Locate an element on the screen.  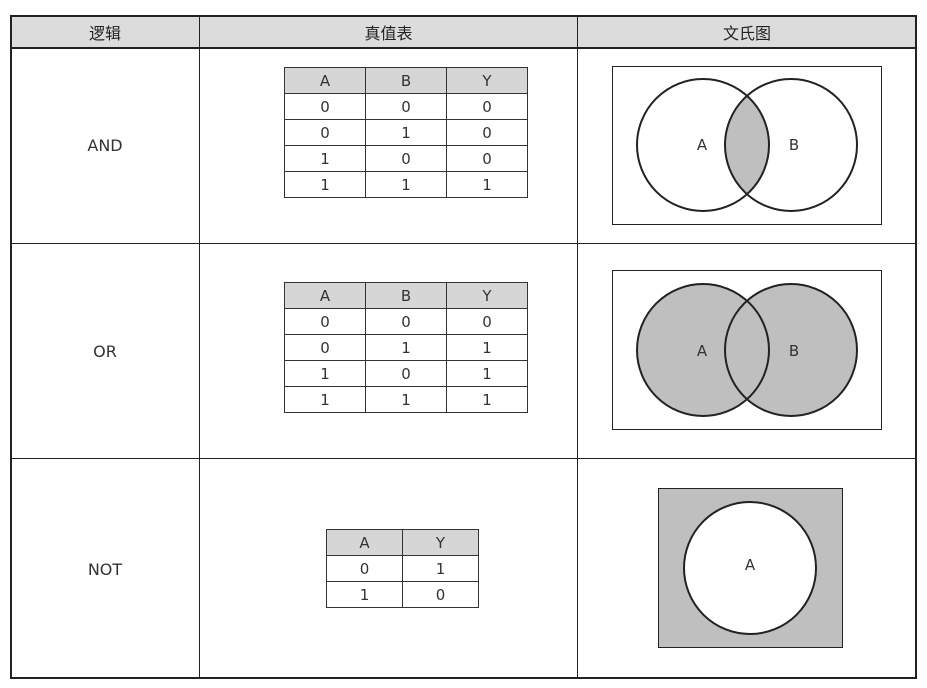
header-divider is located at coordinates (463, 48).